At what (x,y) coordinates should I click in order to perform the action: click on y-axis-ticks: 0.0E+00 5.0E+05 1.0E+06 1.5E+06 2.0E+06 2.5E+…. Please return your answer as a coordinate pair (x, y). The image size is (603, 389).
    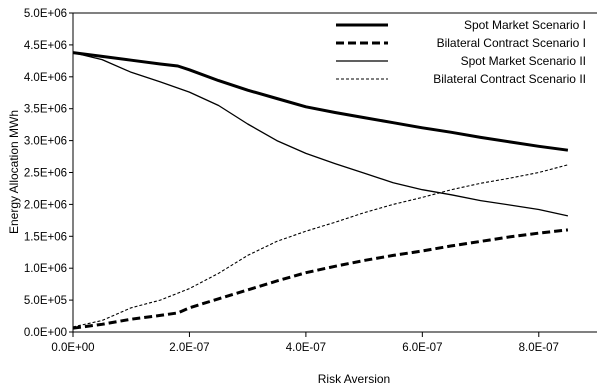
    Looking at the image, I should click on (48, 173).